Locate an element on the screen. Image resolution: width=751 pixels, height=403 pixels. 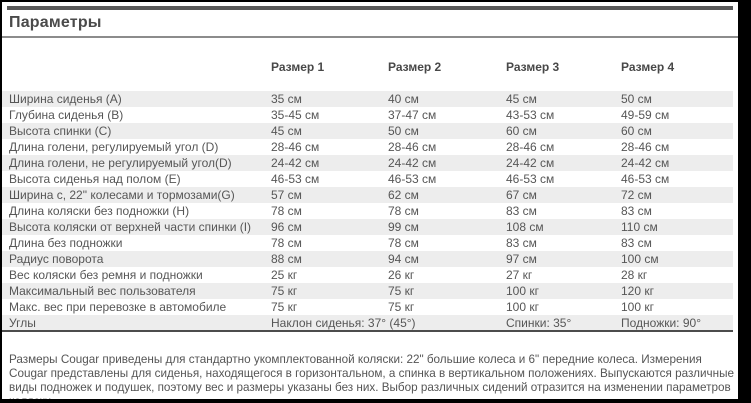
title-rule is located at coordinates (370, 37).